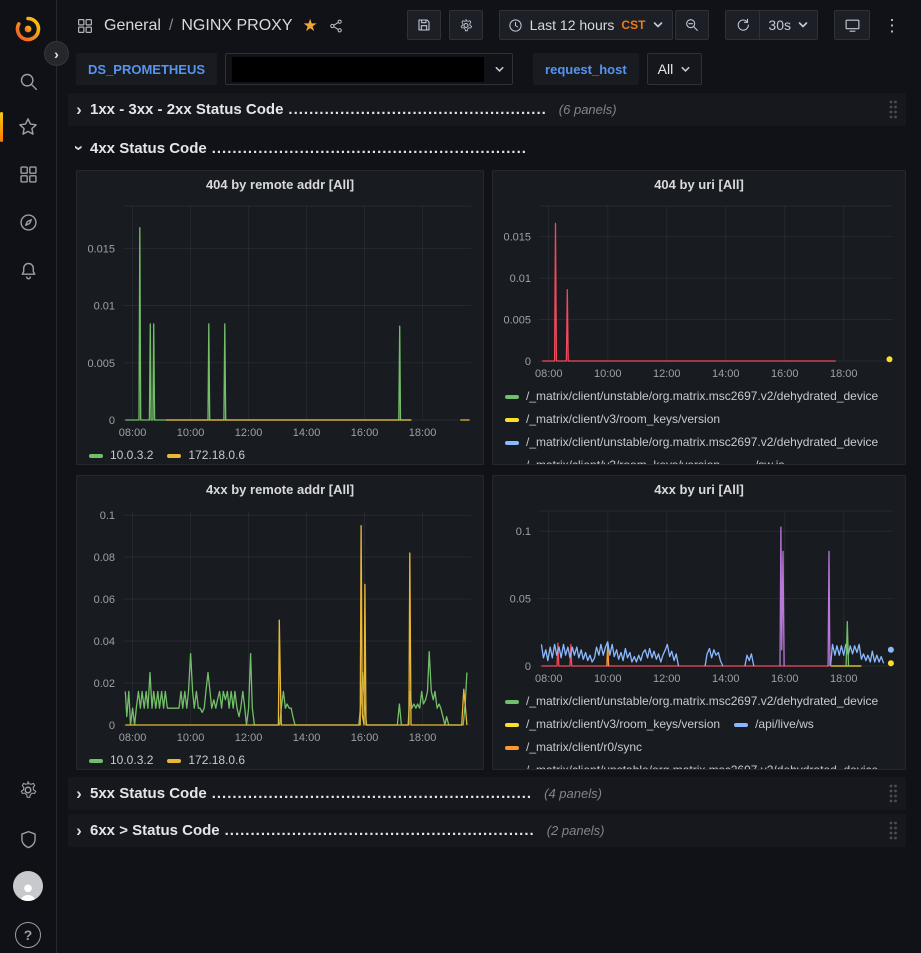 The image size is (921, 953). I want to click on y-axis-tick-label: 0.015, so click(101, 249).